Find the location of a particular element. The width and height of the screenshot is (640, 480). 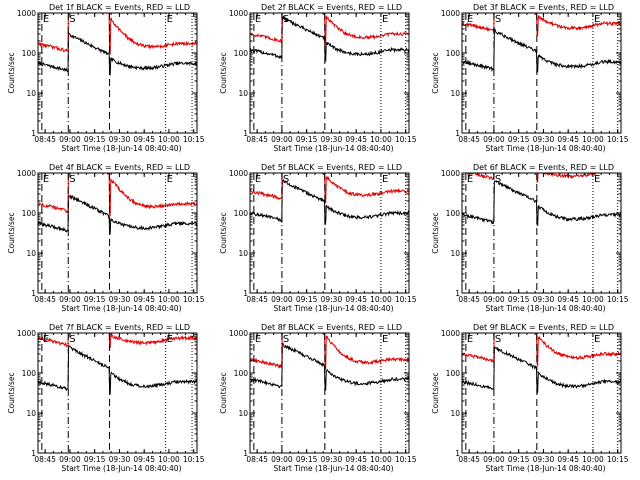

chart-title: Det 1f BLACK = Events, RED = LLD is located at coordinates (119, 7).